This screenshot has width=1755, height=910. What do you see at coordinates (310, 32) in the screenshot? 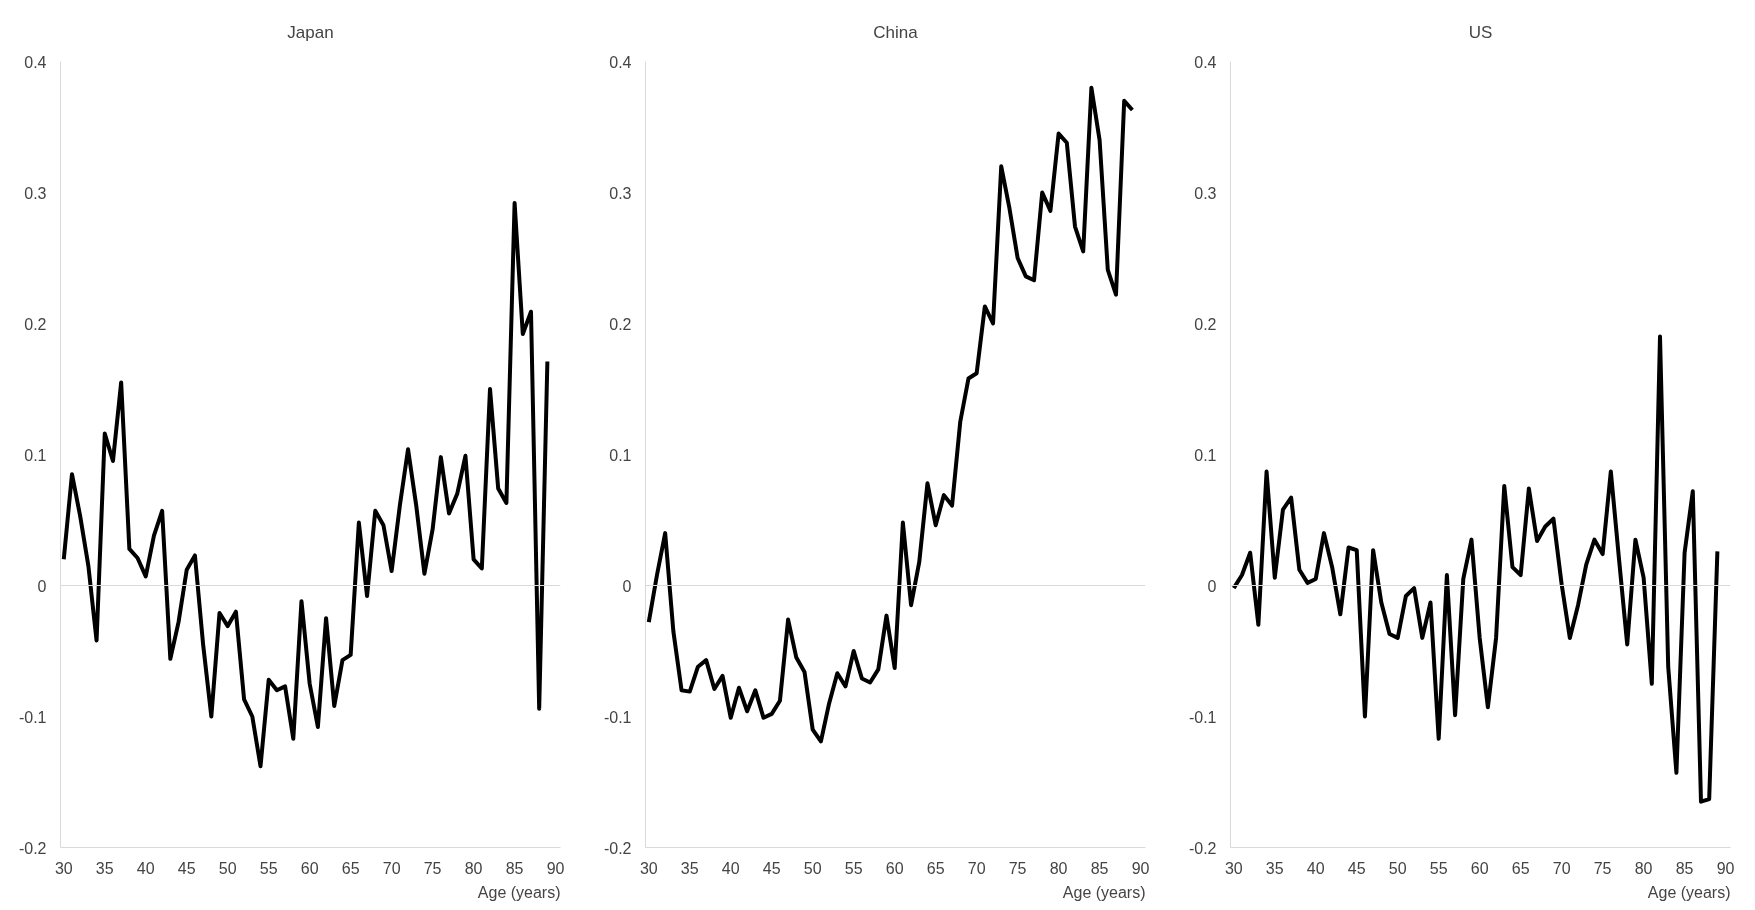
I see `chart-title: Japan` at bounding box center [310, 32].